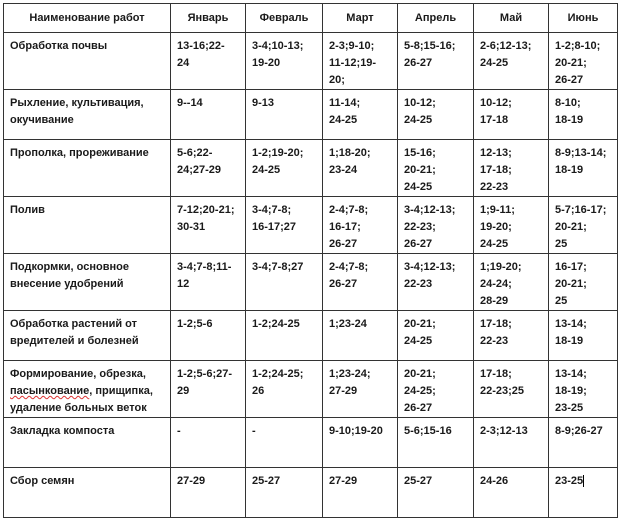 The width and height of the screenshot is (620, 518). I want to click on date-cell-january: 1-2;5-6, so click(208, 335).